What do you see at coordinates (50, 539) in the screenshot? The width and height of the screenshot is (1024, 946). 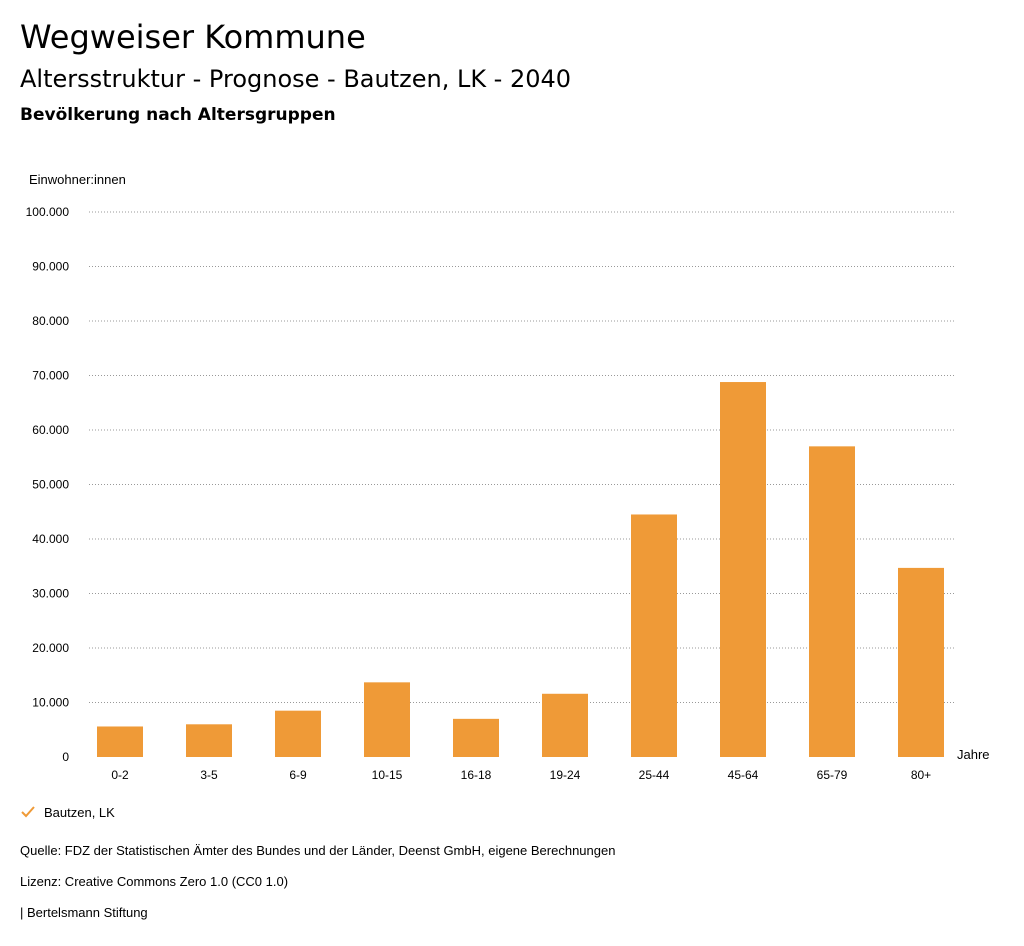 I see `y-tick-label: 40.000` at bounding box center [50, 539].